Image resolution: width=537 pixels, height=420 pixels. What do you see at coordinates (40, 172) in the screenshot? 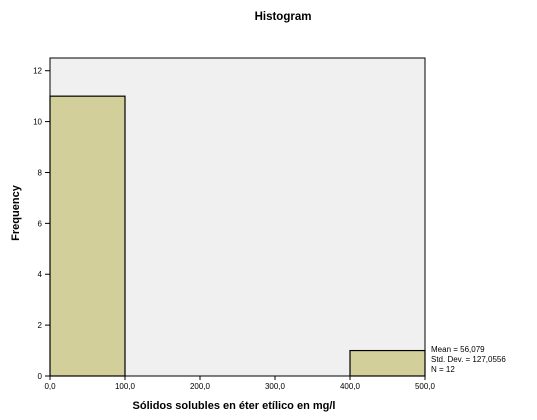
I see `y-tick-label: 8` at bounding box center [40, 172].